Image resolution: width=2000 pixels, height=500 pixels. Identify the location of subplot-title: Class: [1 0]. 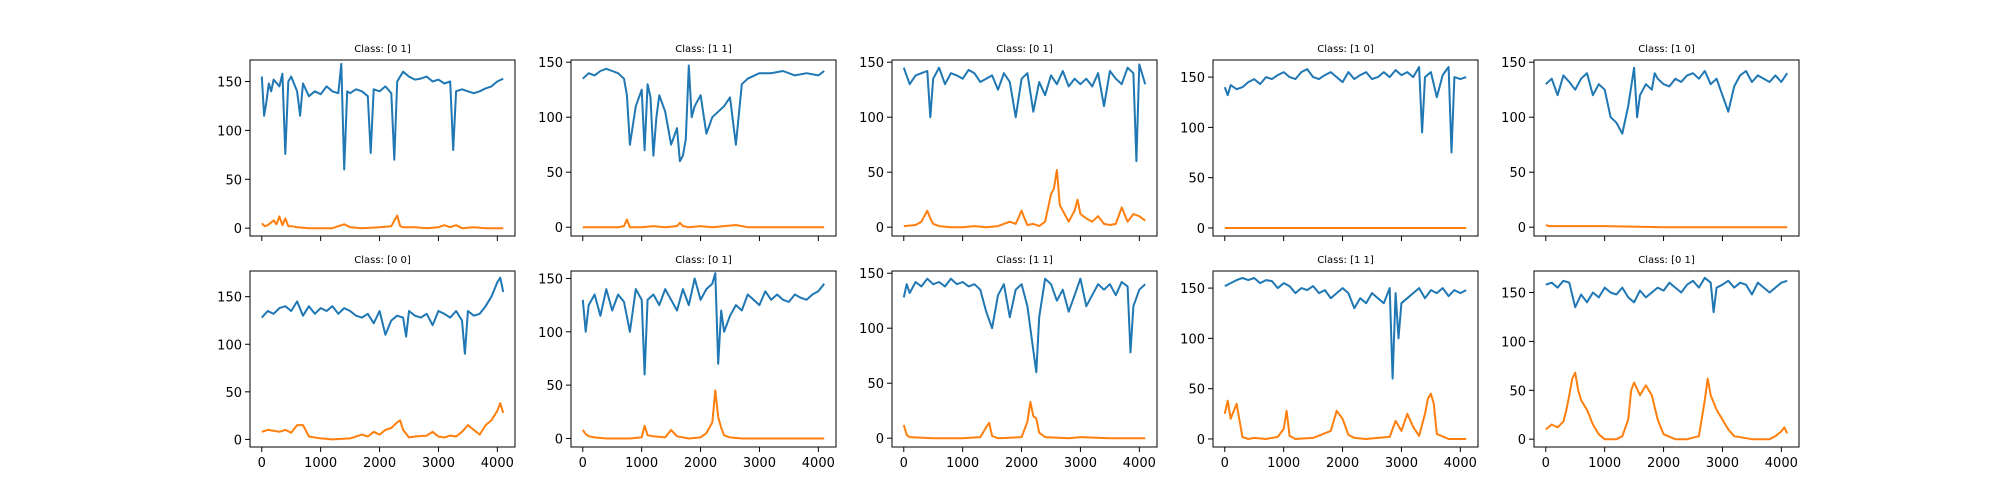
(1666, 49).